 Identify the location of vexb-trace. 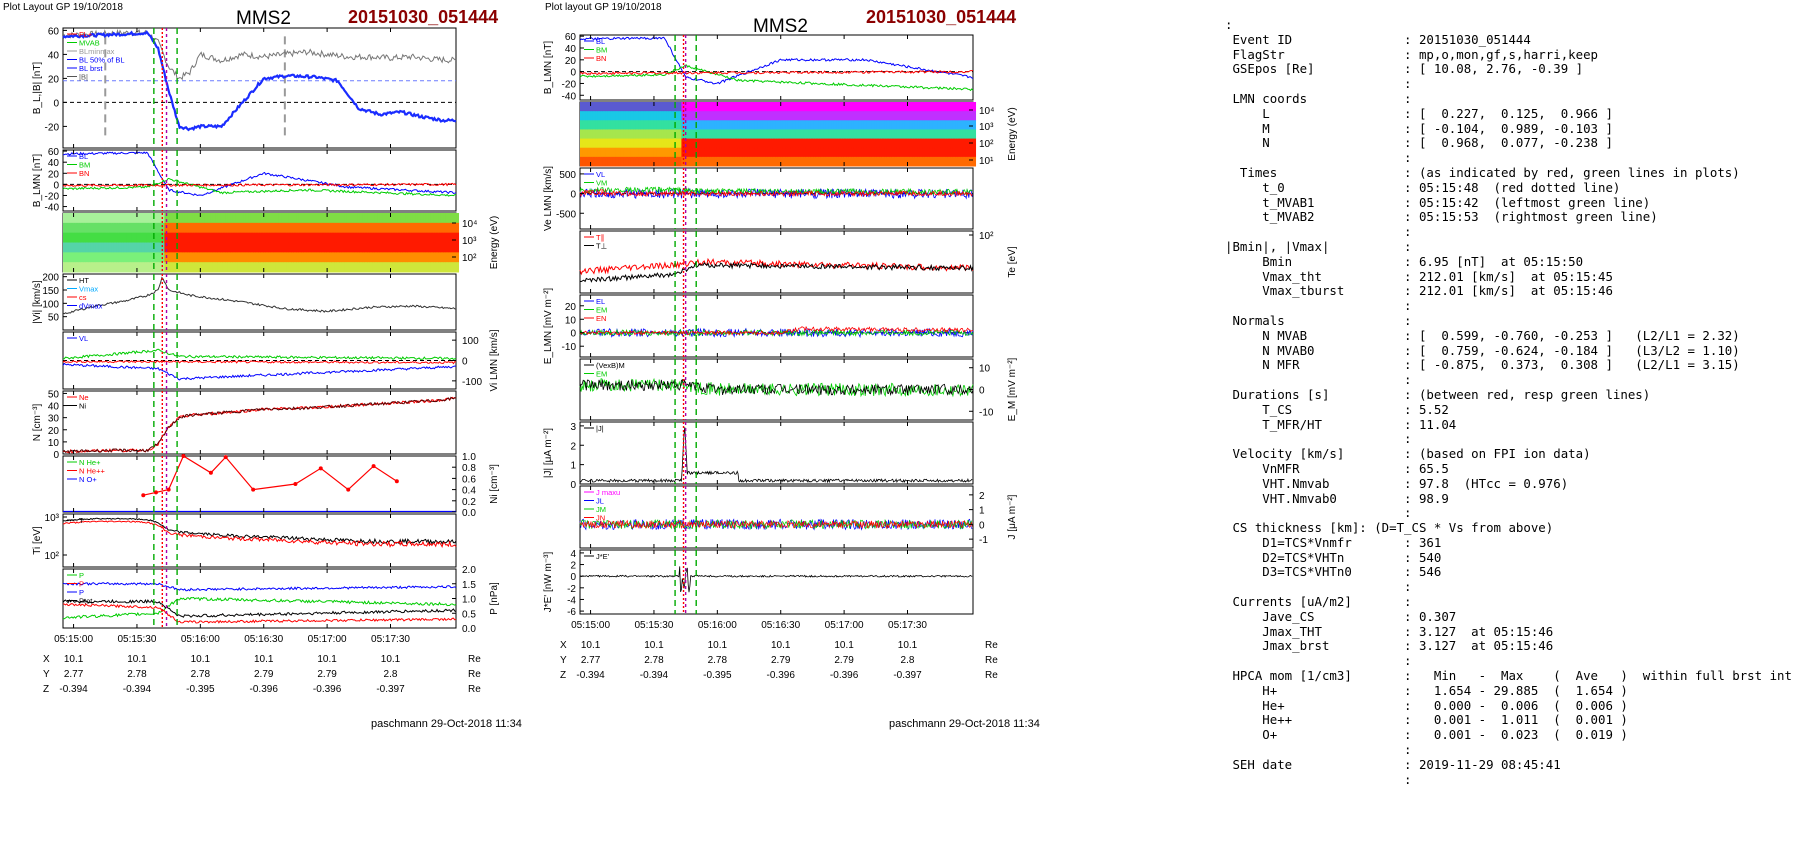
(776, 387).